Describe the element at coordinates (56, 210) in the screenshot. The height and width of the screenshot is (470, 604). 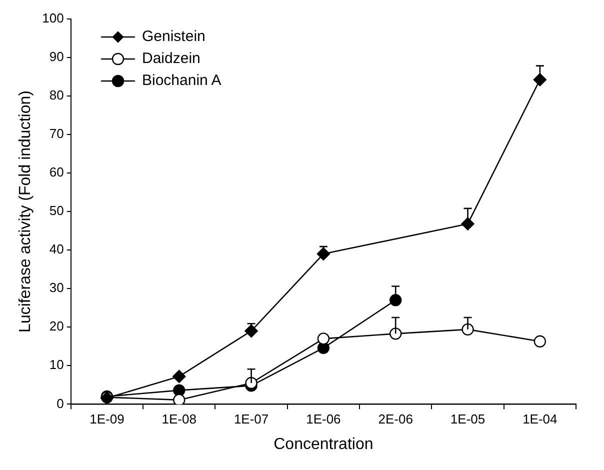
I see `y-tick-label: 50` at that location.